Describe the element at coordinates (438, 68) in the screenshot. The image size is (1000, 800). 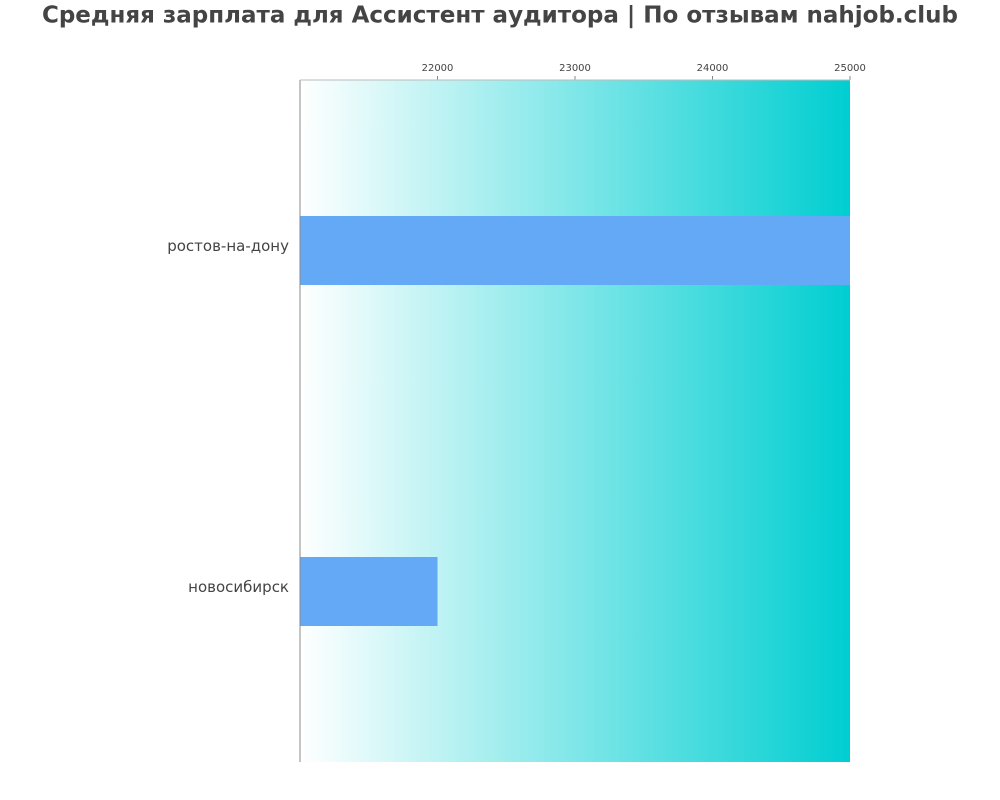
I see `x-tick-label: 22000` at that location.